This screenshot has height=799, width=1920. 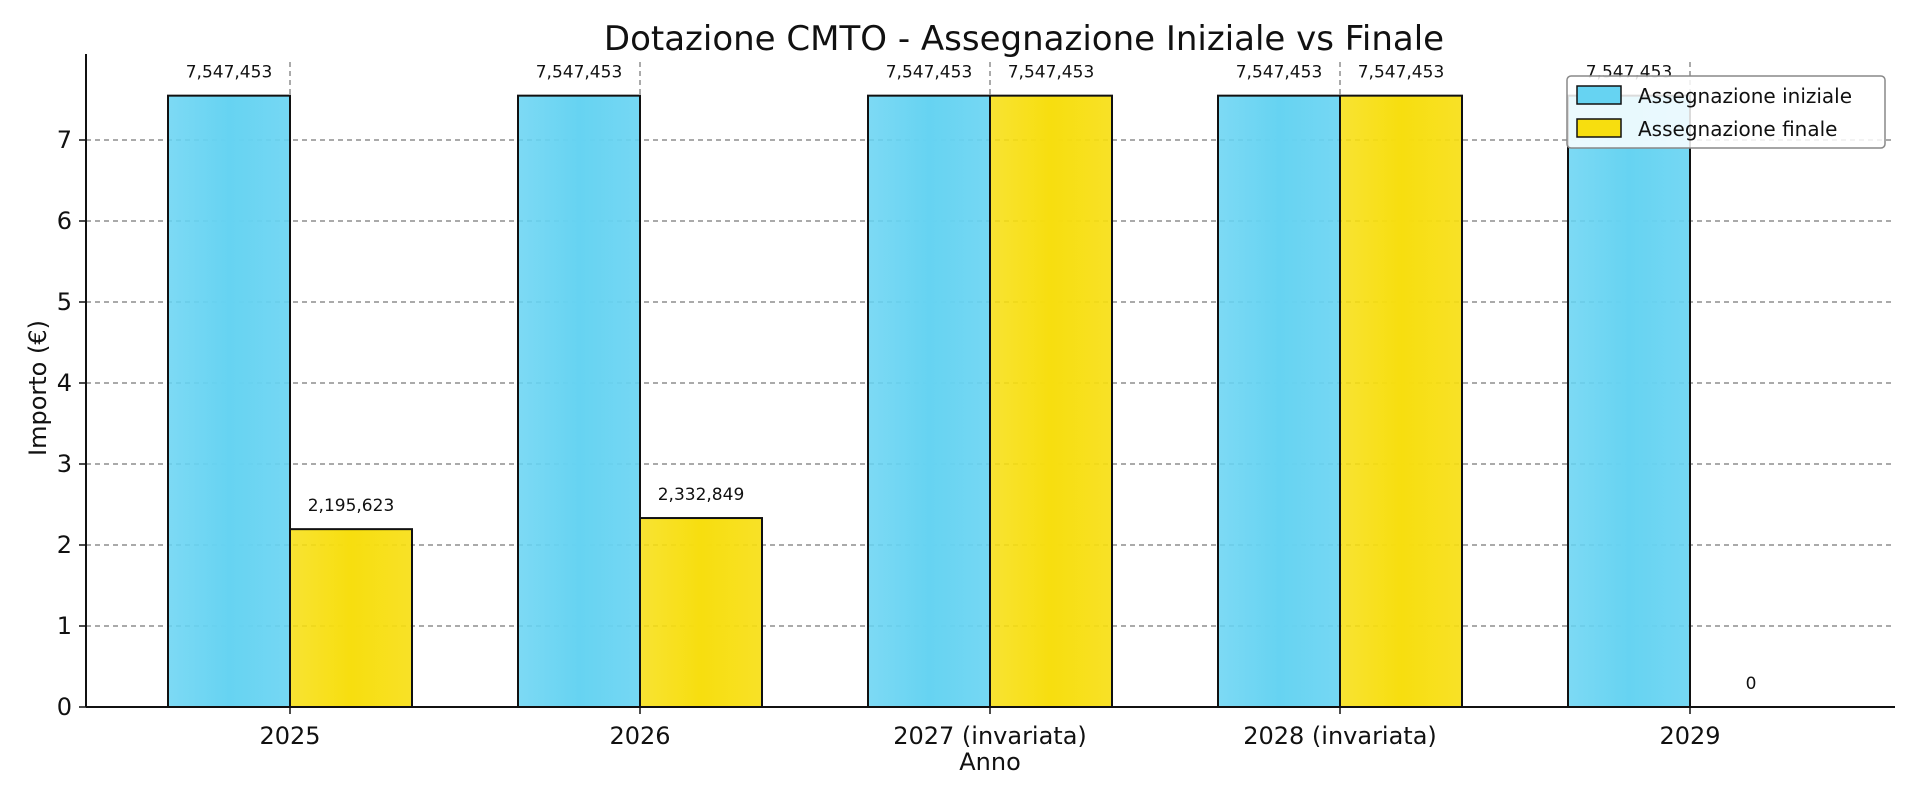 I want to click on data-label: 2,332,849, so click(x=701, y=495).